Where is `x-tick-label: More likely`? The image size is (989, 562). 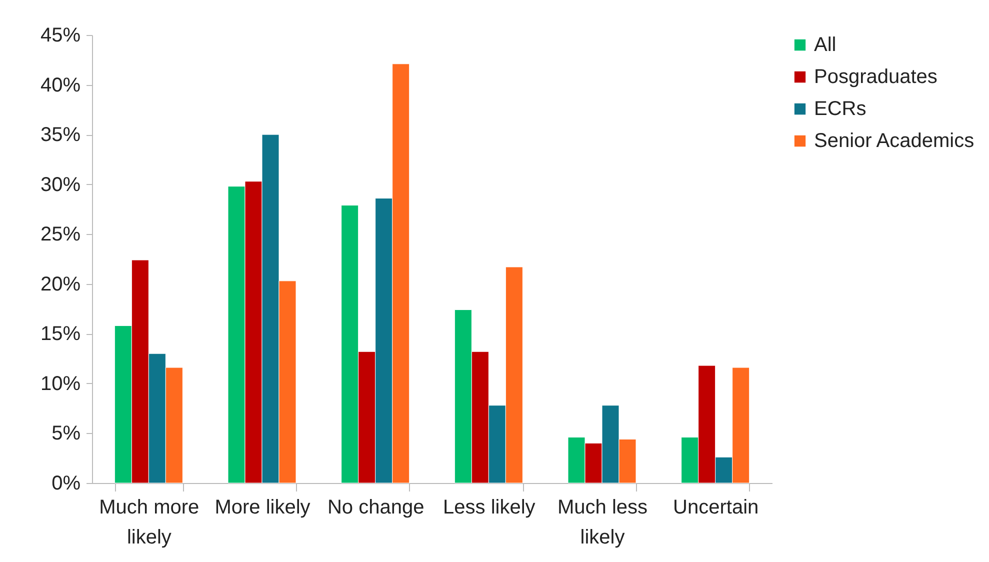
x-tick-label: More likely is located at coordinates (262, 507).